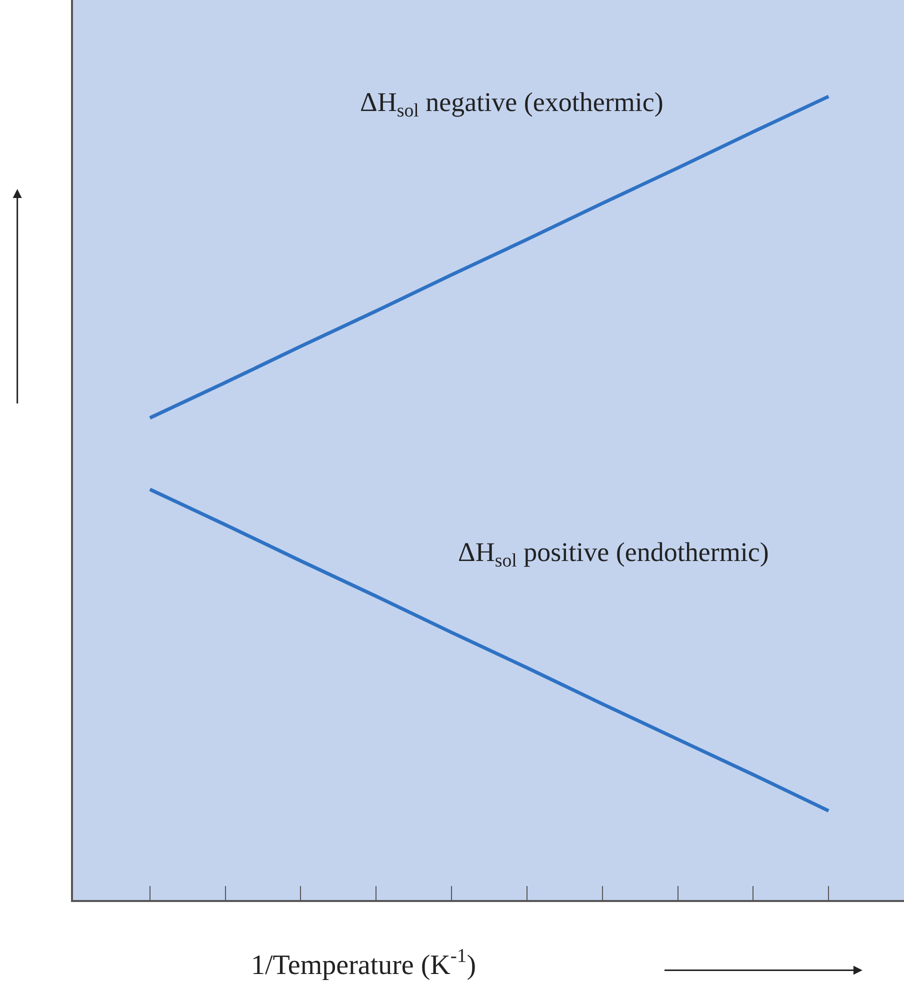  What do you see at coordinates (363, 963) in the screenshot?
I see `x-axis-title: 1/Temperature (K$^{-1}$)` at bounding box center [363, 963].